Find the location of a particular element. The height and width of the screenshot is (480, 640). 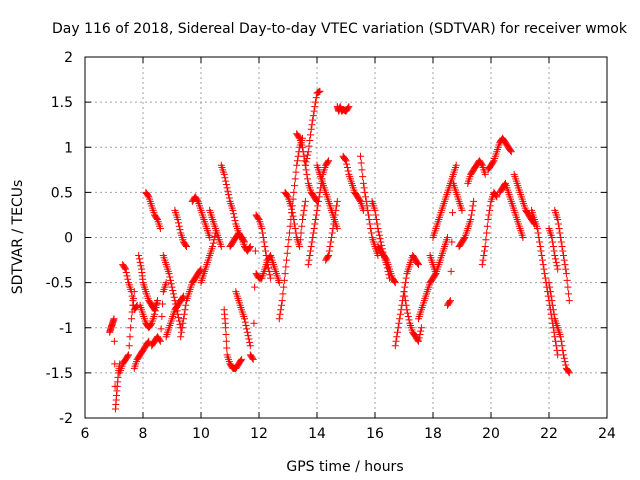

x-tick-label: 22 is located at coordinates (549, 434).